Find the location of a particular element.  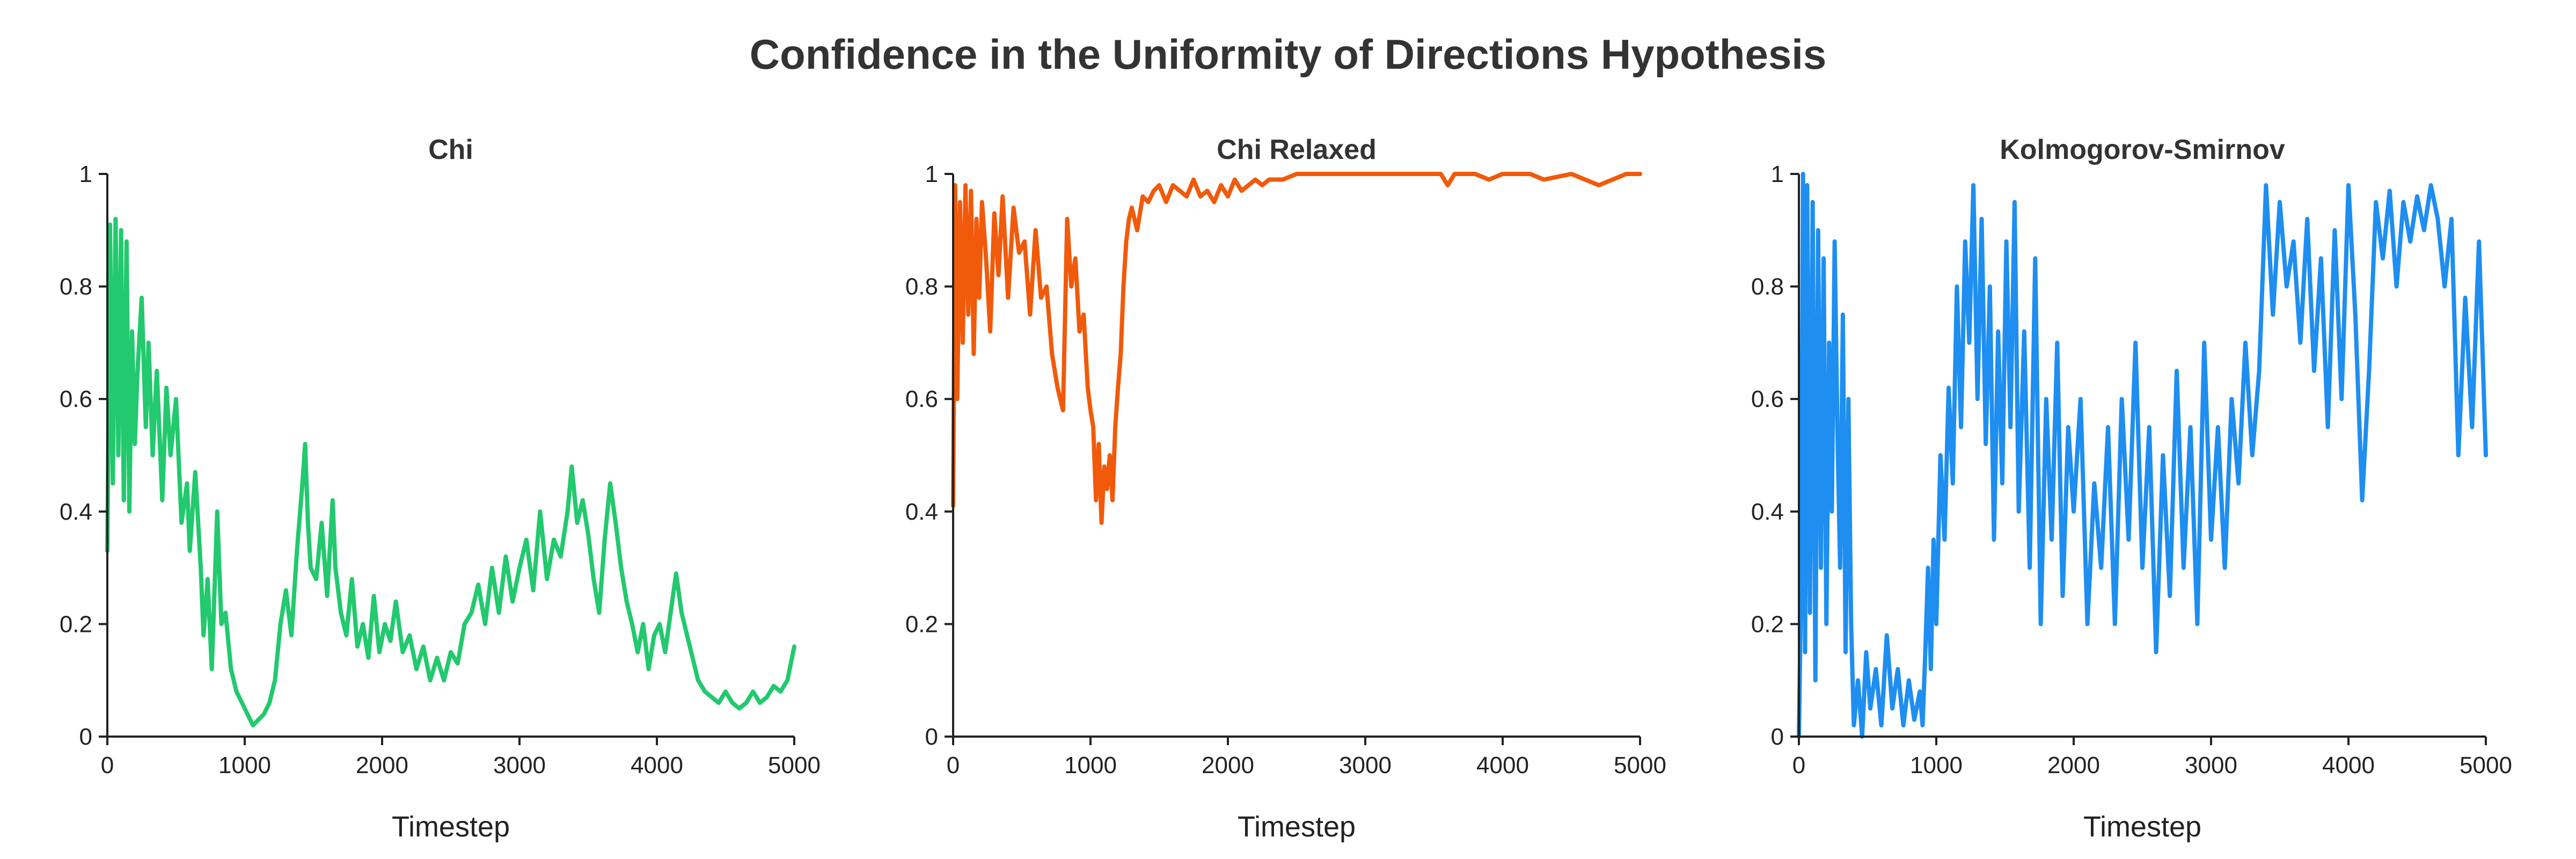

series-line is located at coordinates (1296, 348).